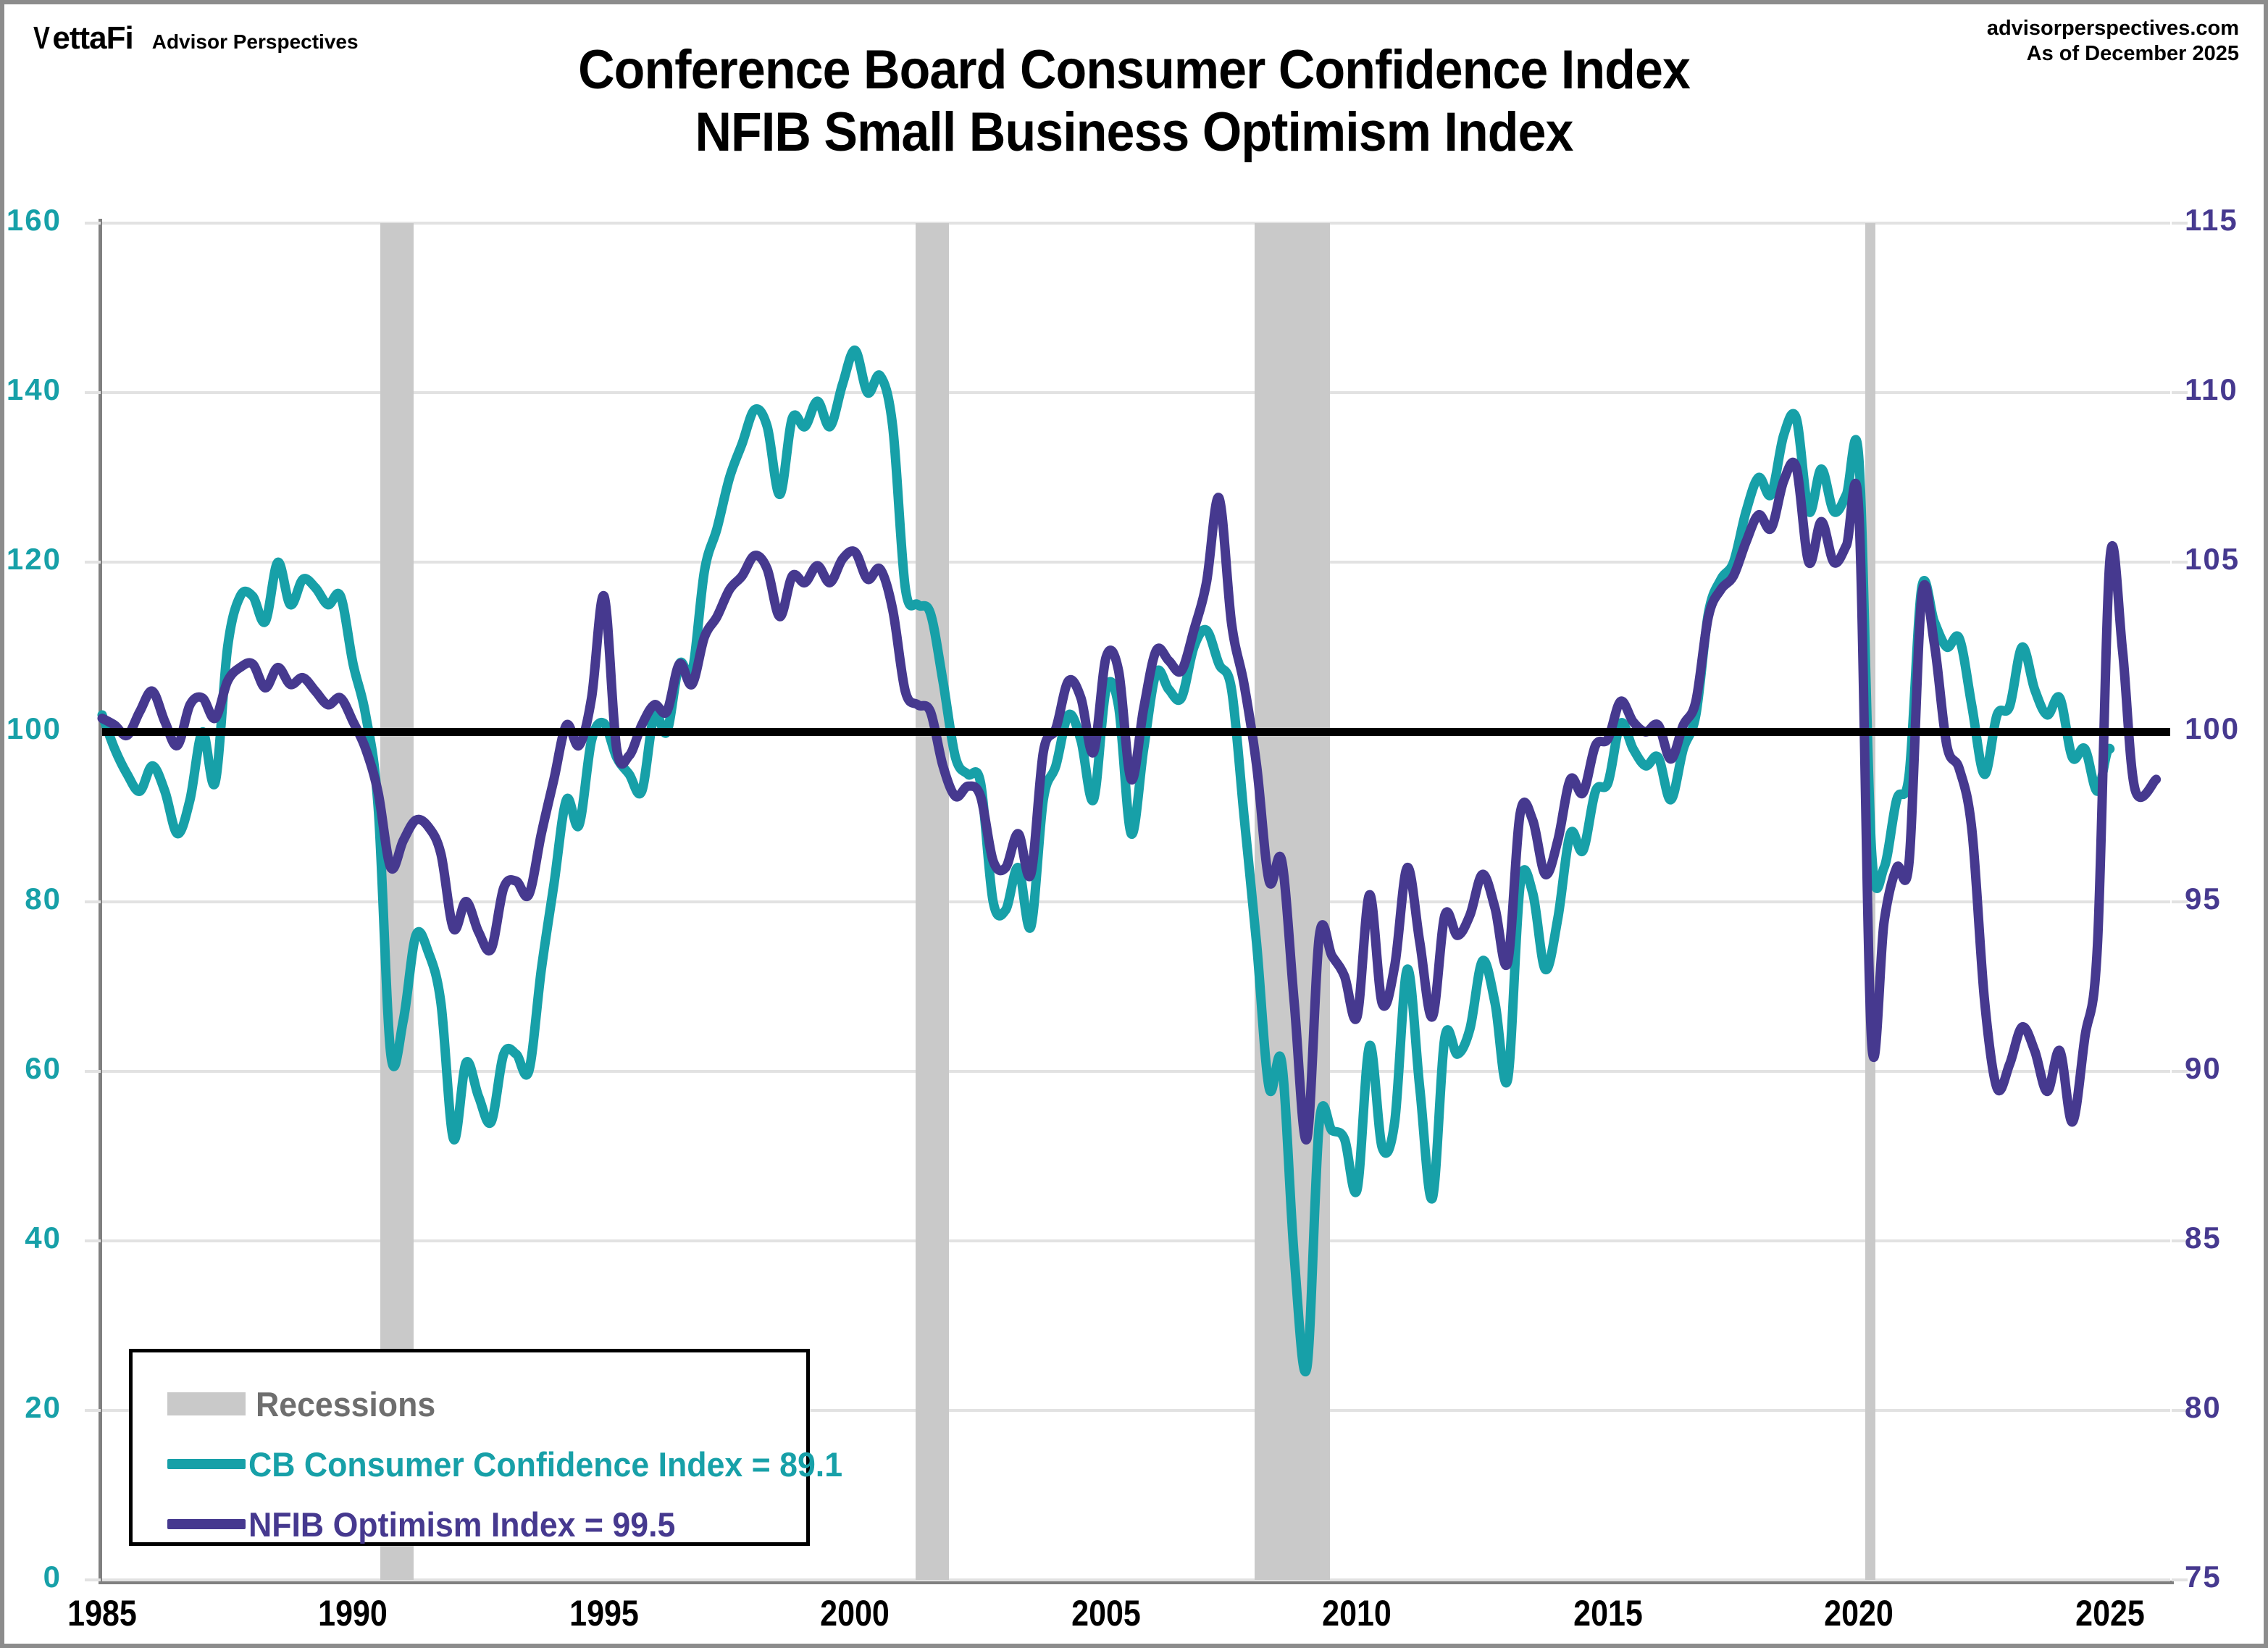  What do you see at coordinates (1134, 132) in the screenshot?
I see `title-line-2: NFIB Small Business Optimism Index` at bounding box center [1134, 132].